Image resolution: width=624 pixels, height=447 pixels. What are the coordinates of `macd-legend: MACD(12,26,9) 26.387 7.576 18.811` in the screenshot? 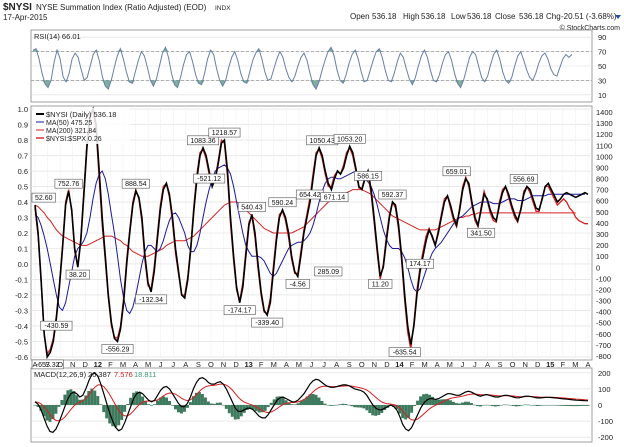 It's located at (95, 374).